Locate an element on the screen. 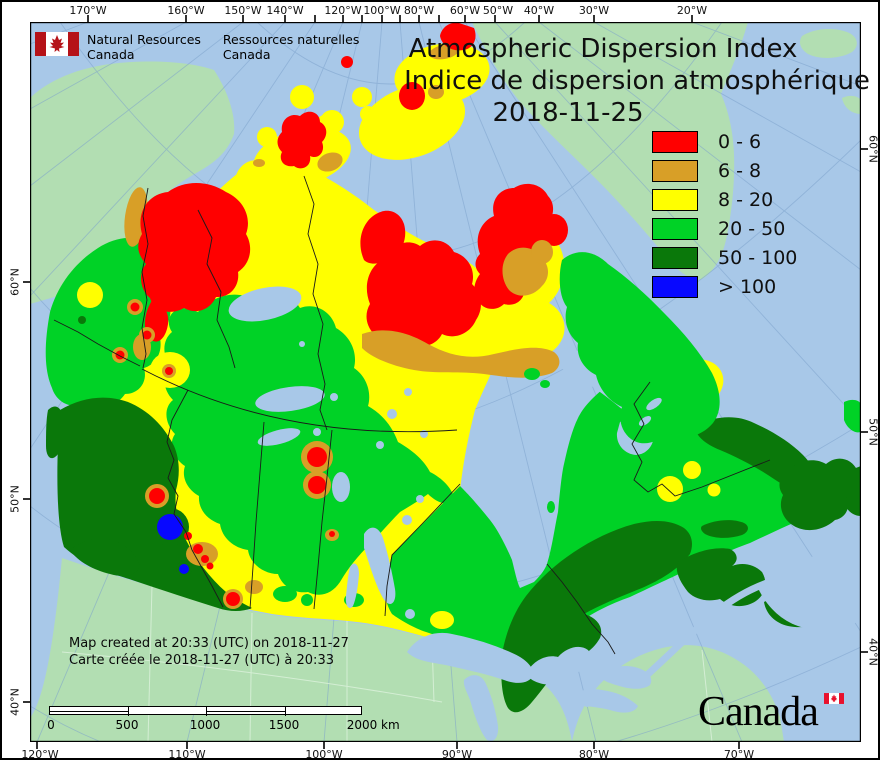 The width and height of the screenshot is (880, 760). canada-flag-icon is located at coordinates (57, 44).